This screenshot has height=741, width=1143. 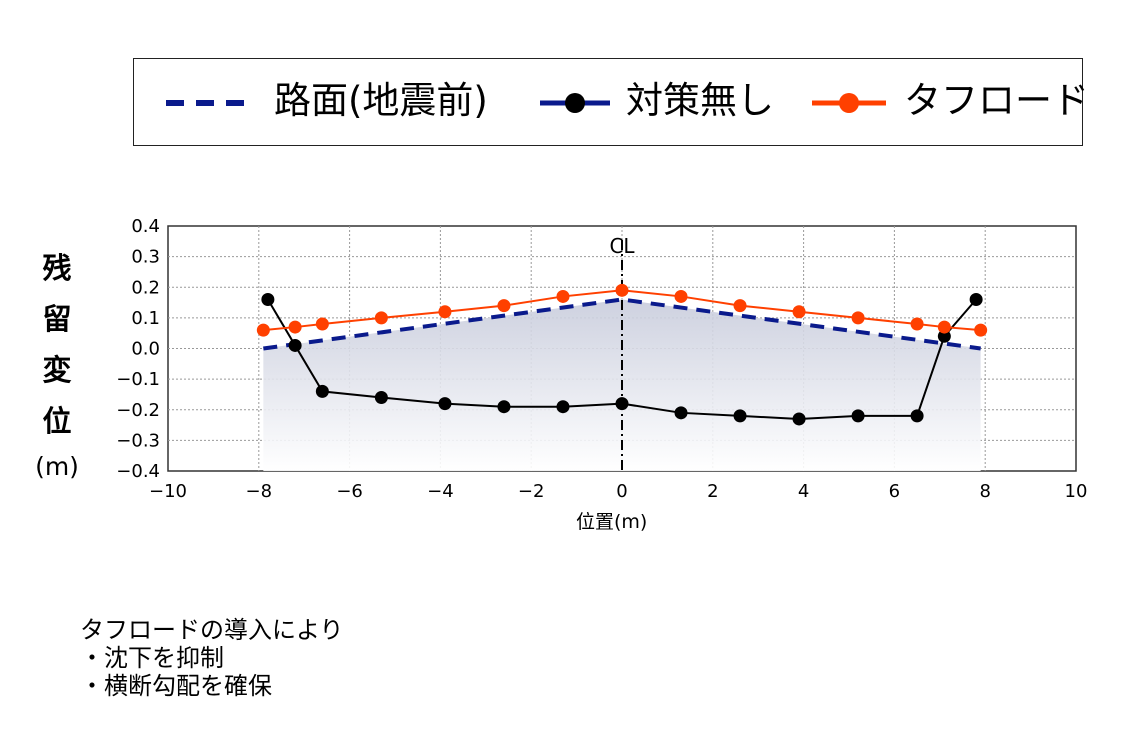 I want to click on legend-swatches, so click(x=526, y=103).